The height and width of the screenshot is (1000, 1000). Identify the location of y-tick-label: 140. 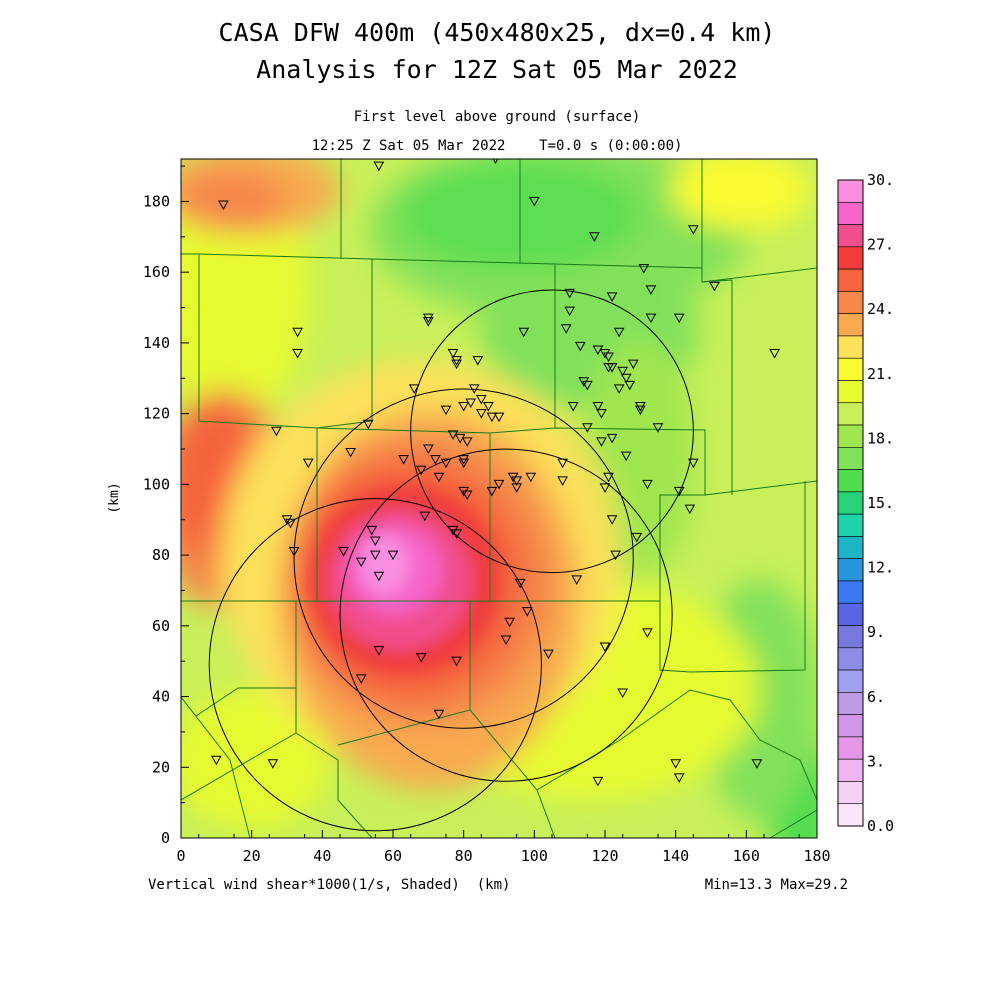
(156, 343).